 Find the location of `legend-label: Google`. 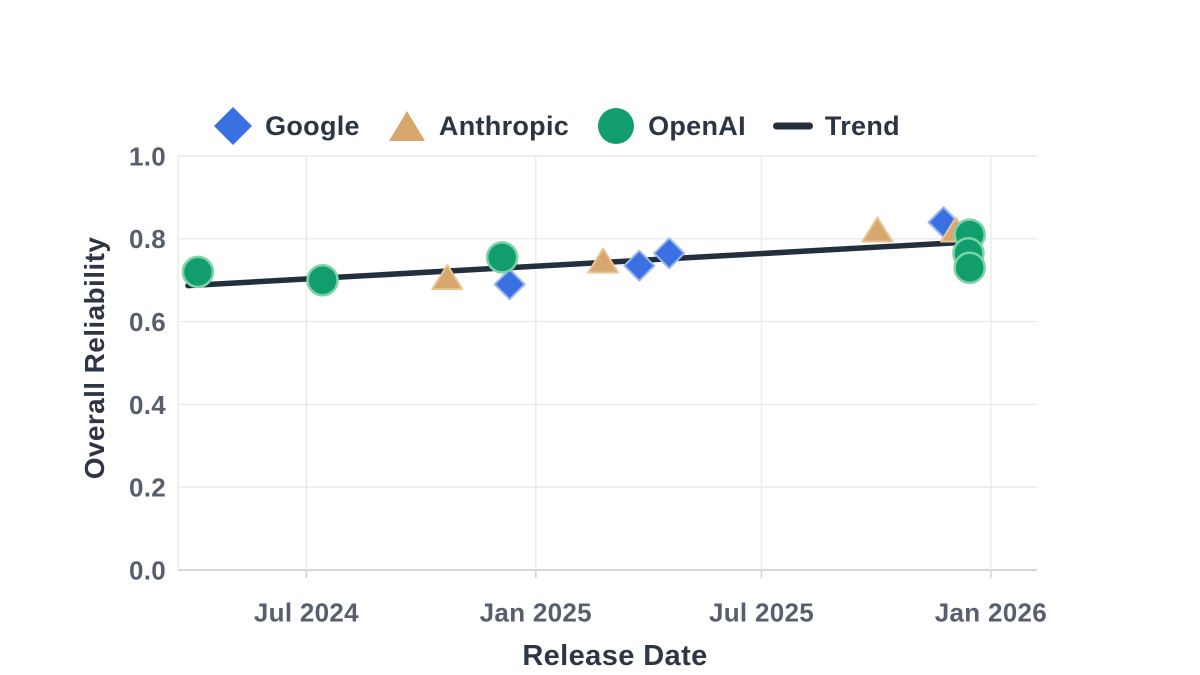

legend-label: Google is located at coordinates (312, 125).